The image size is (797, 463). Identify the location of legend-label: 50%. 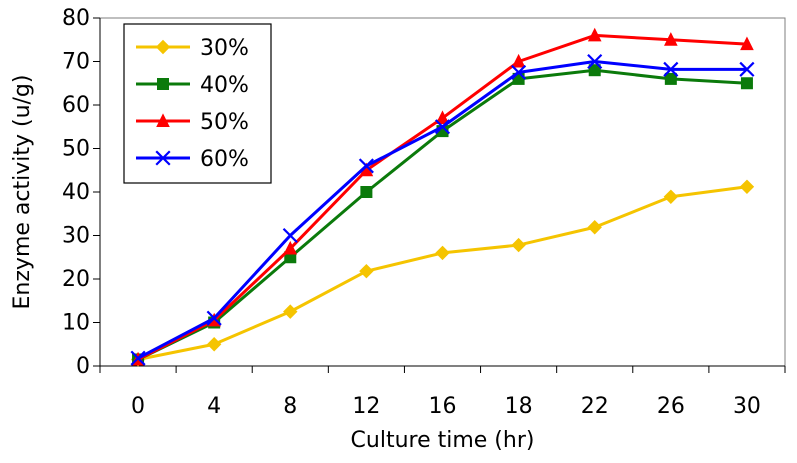
(224, 122).